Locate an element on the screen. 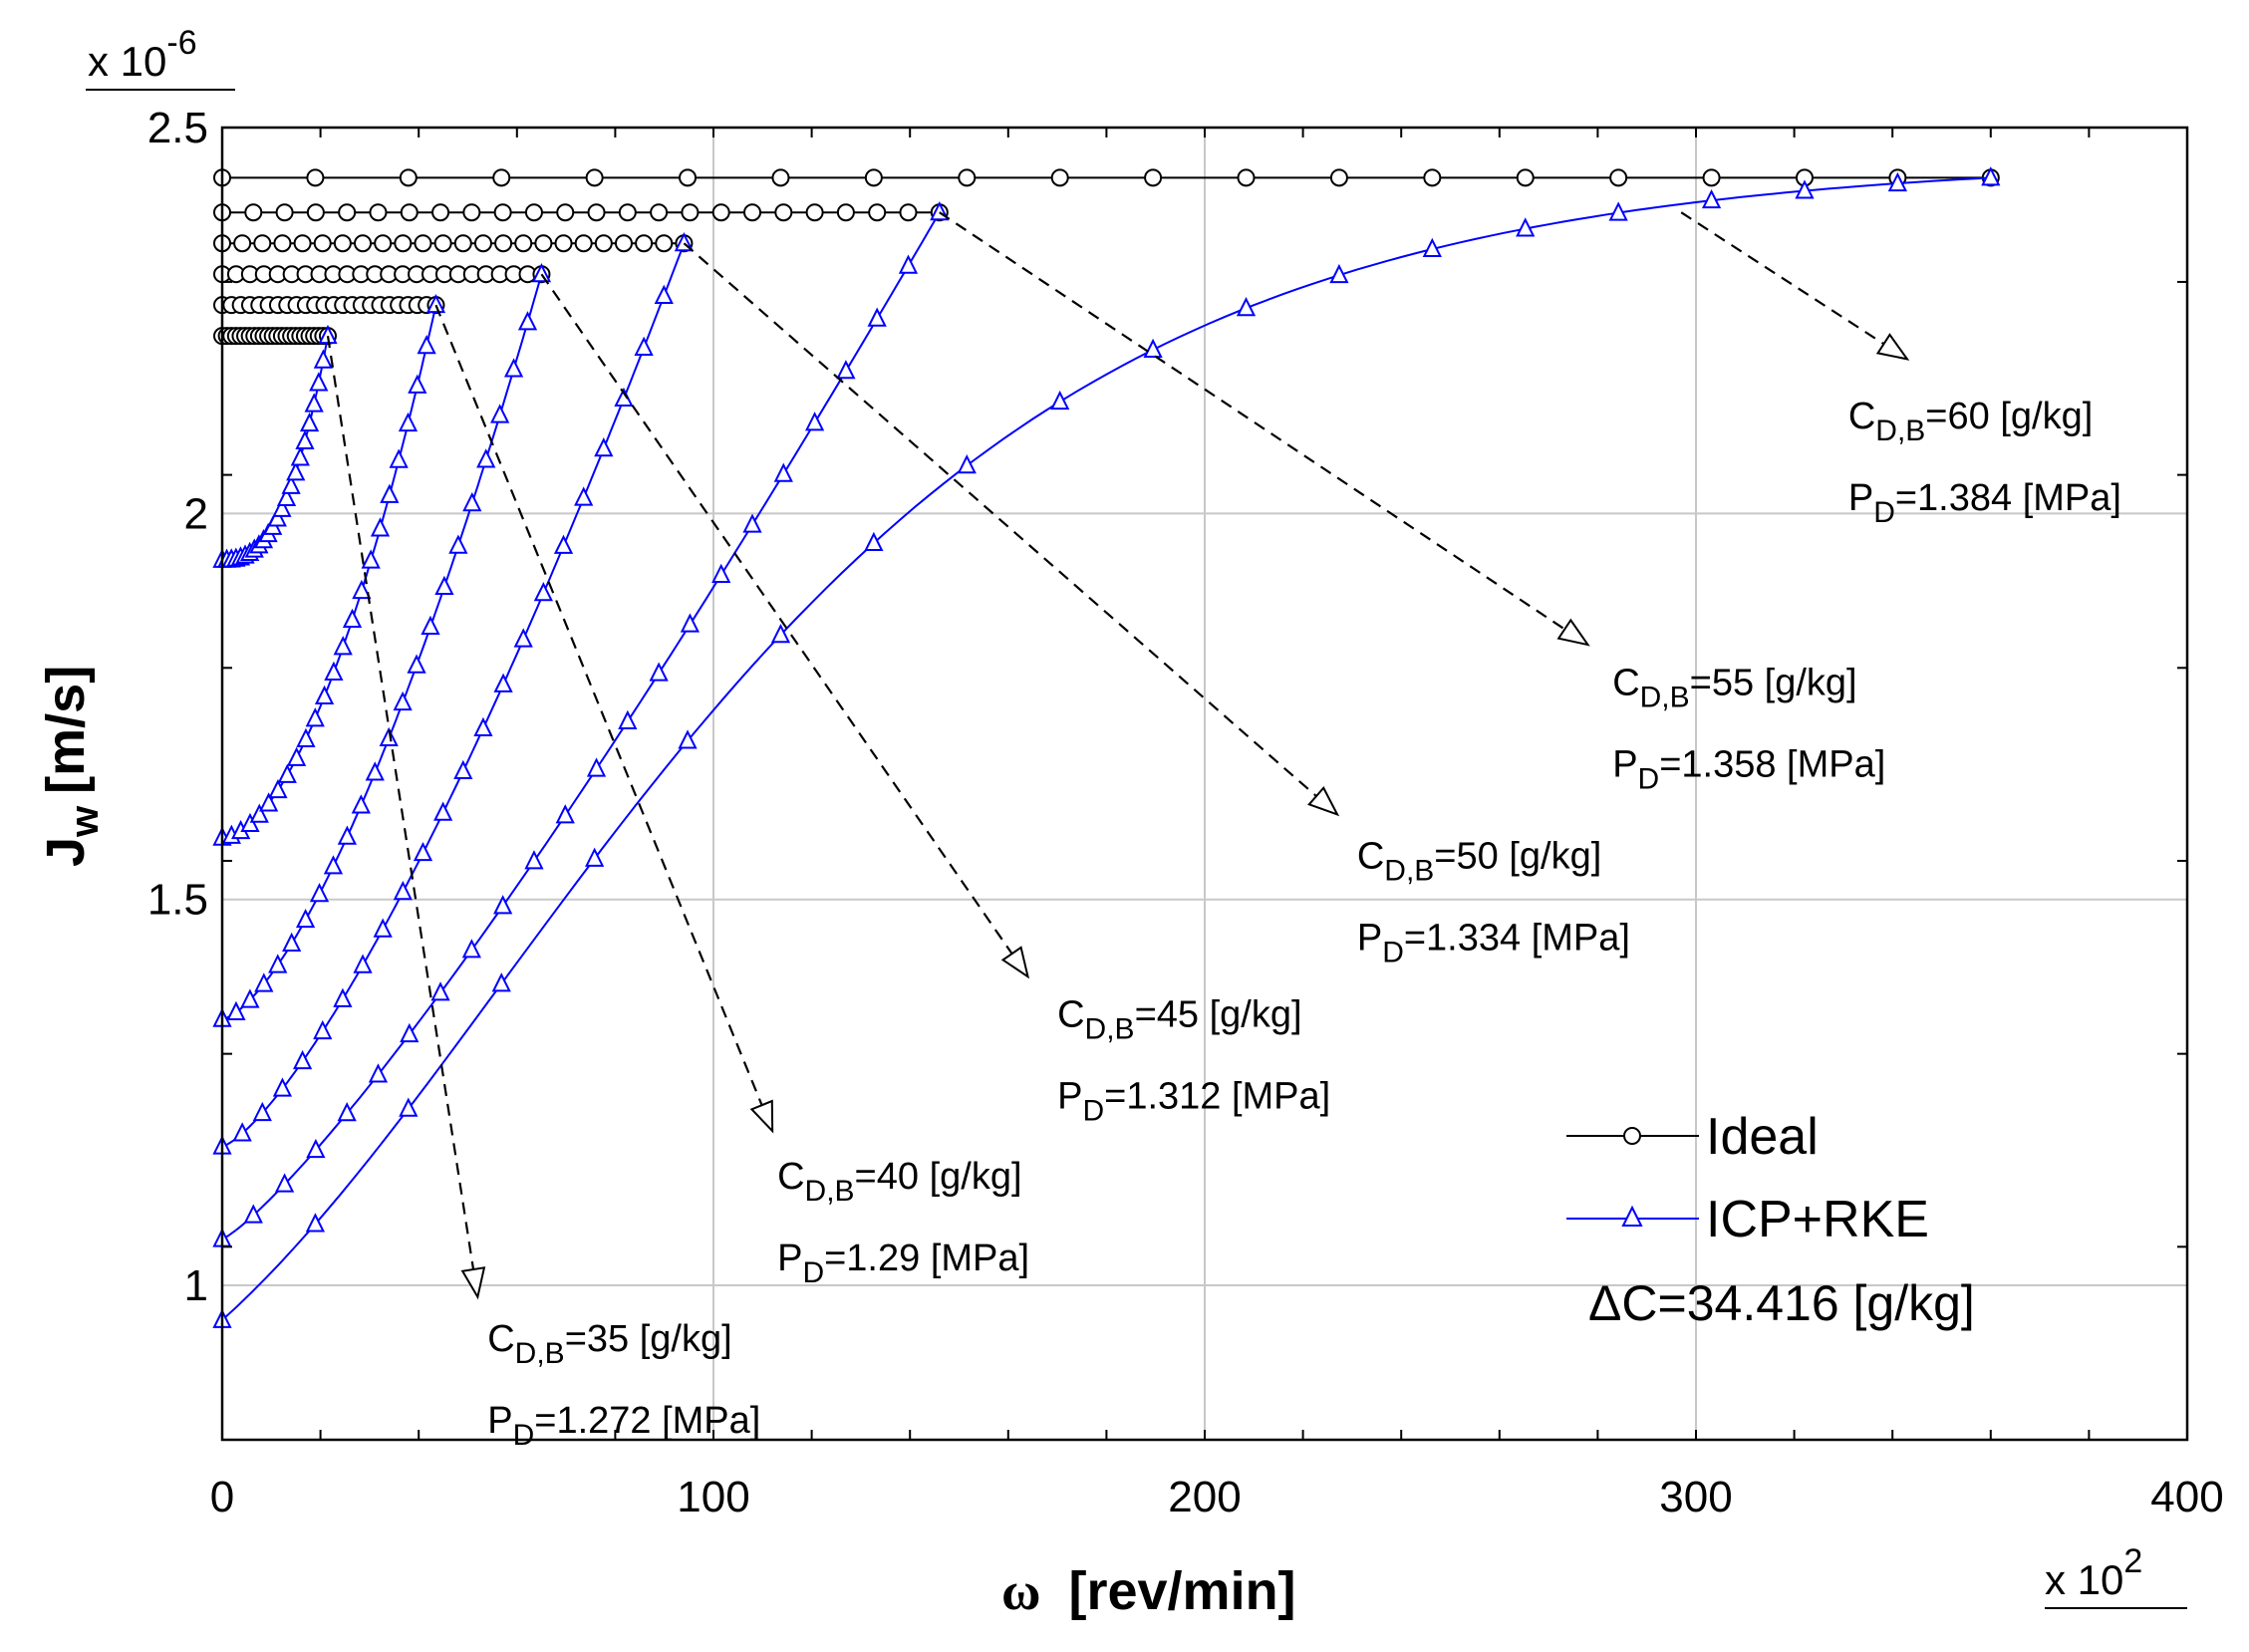 The height and width of the screenshot is (1652, 2249). annotation-pressure: PD=1.272 [MPa] is located at coordinates (623, 1426).